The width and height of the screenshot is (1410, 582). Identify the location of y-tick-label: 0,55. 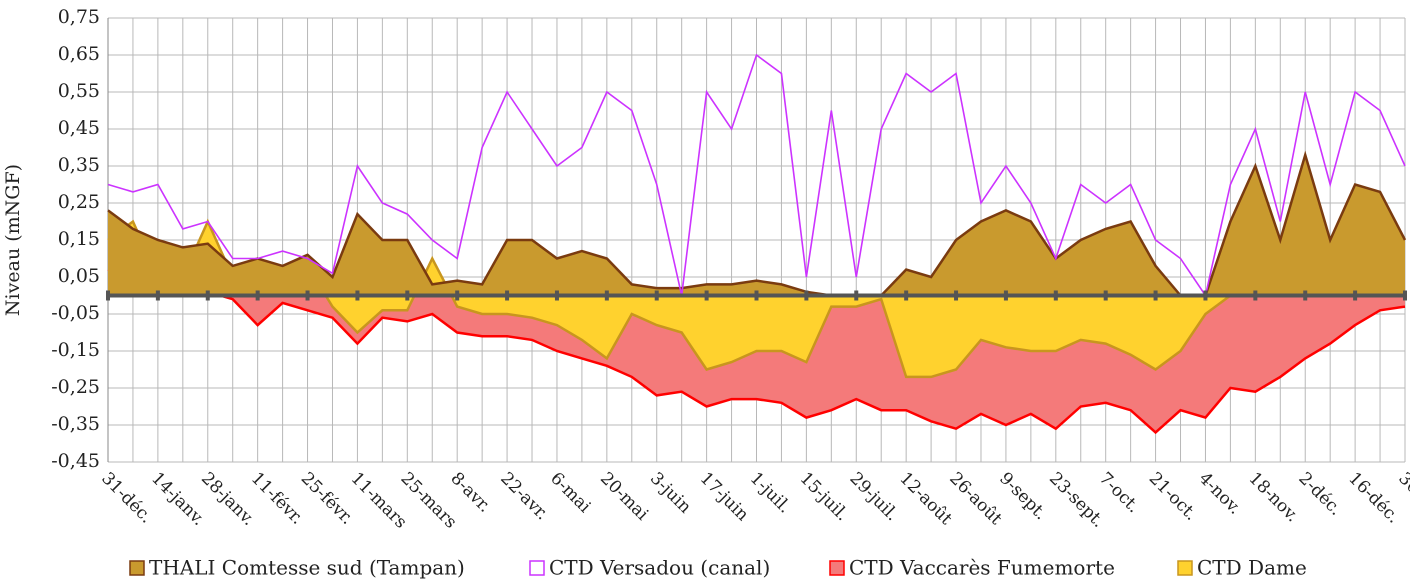
(79, 91).